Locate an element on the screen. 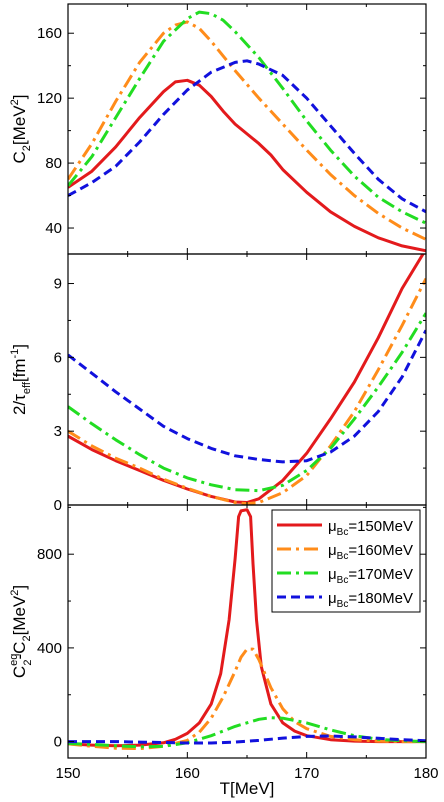  y-axis-label: Ceq 2-C2[MeV2] is located at coordinates (21, 631).